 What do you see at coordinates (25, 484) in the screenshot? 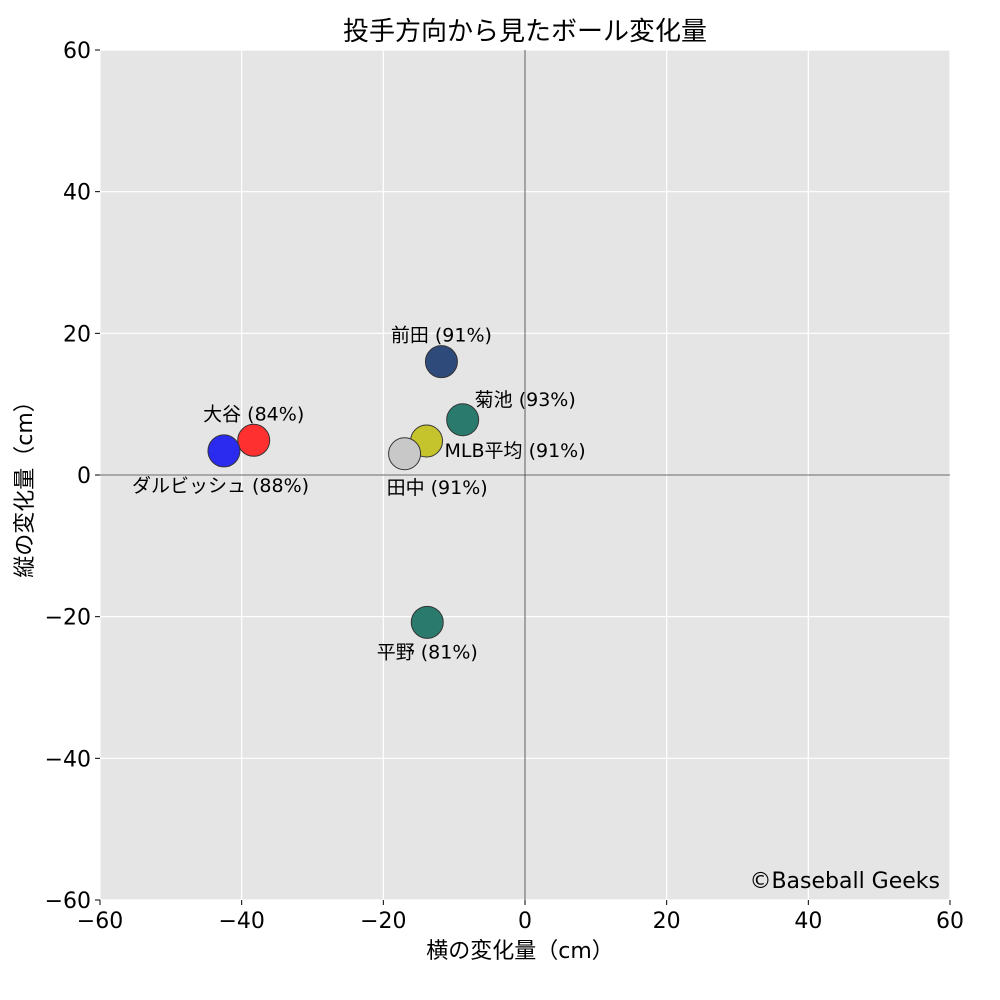
I see `y-axis-label: 縦の変化量（cm）` at bounding box center [25, 484].